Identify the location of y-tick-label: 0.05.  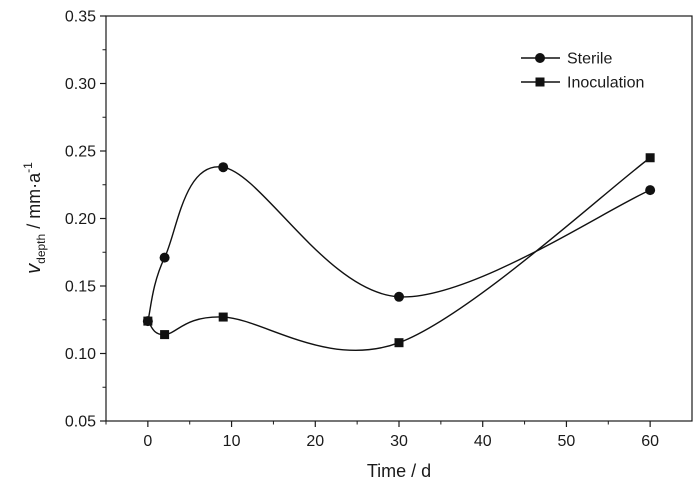
(80, 422).